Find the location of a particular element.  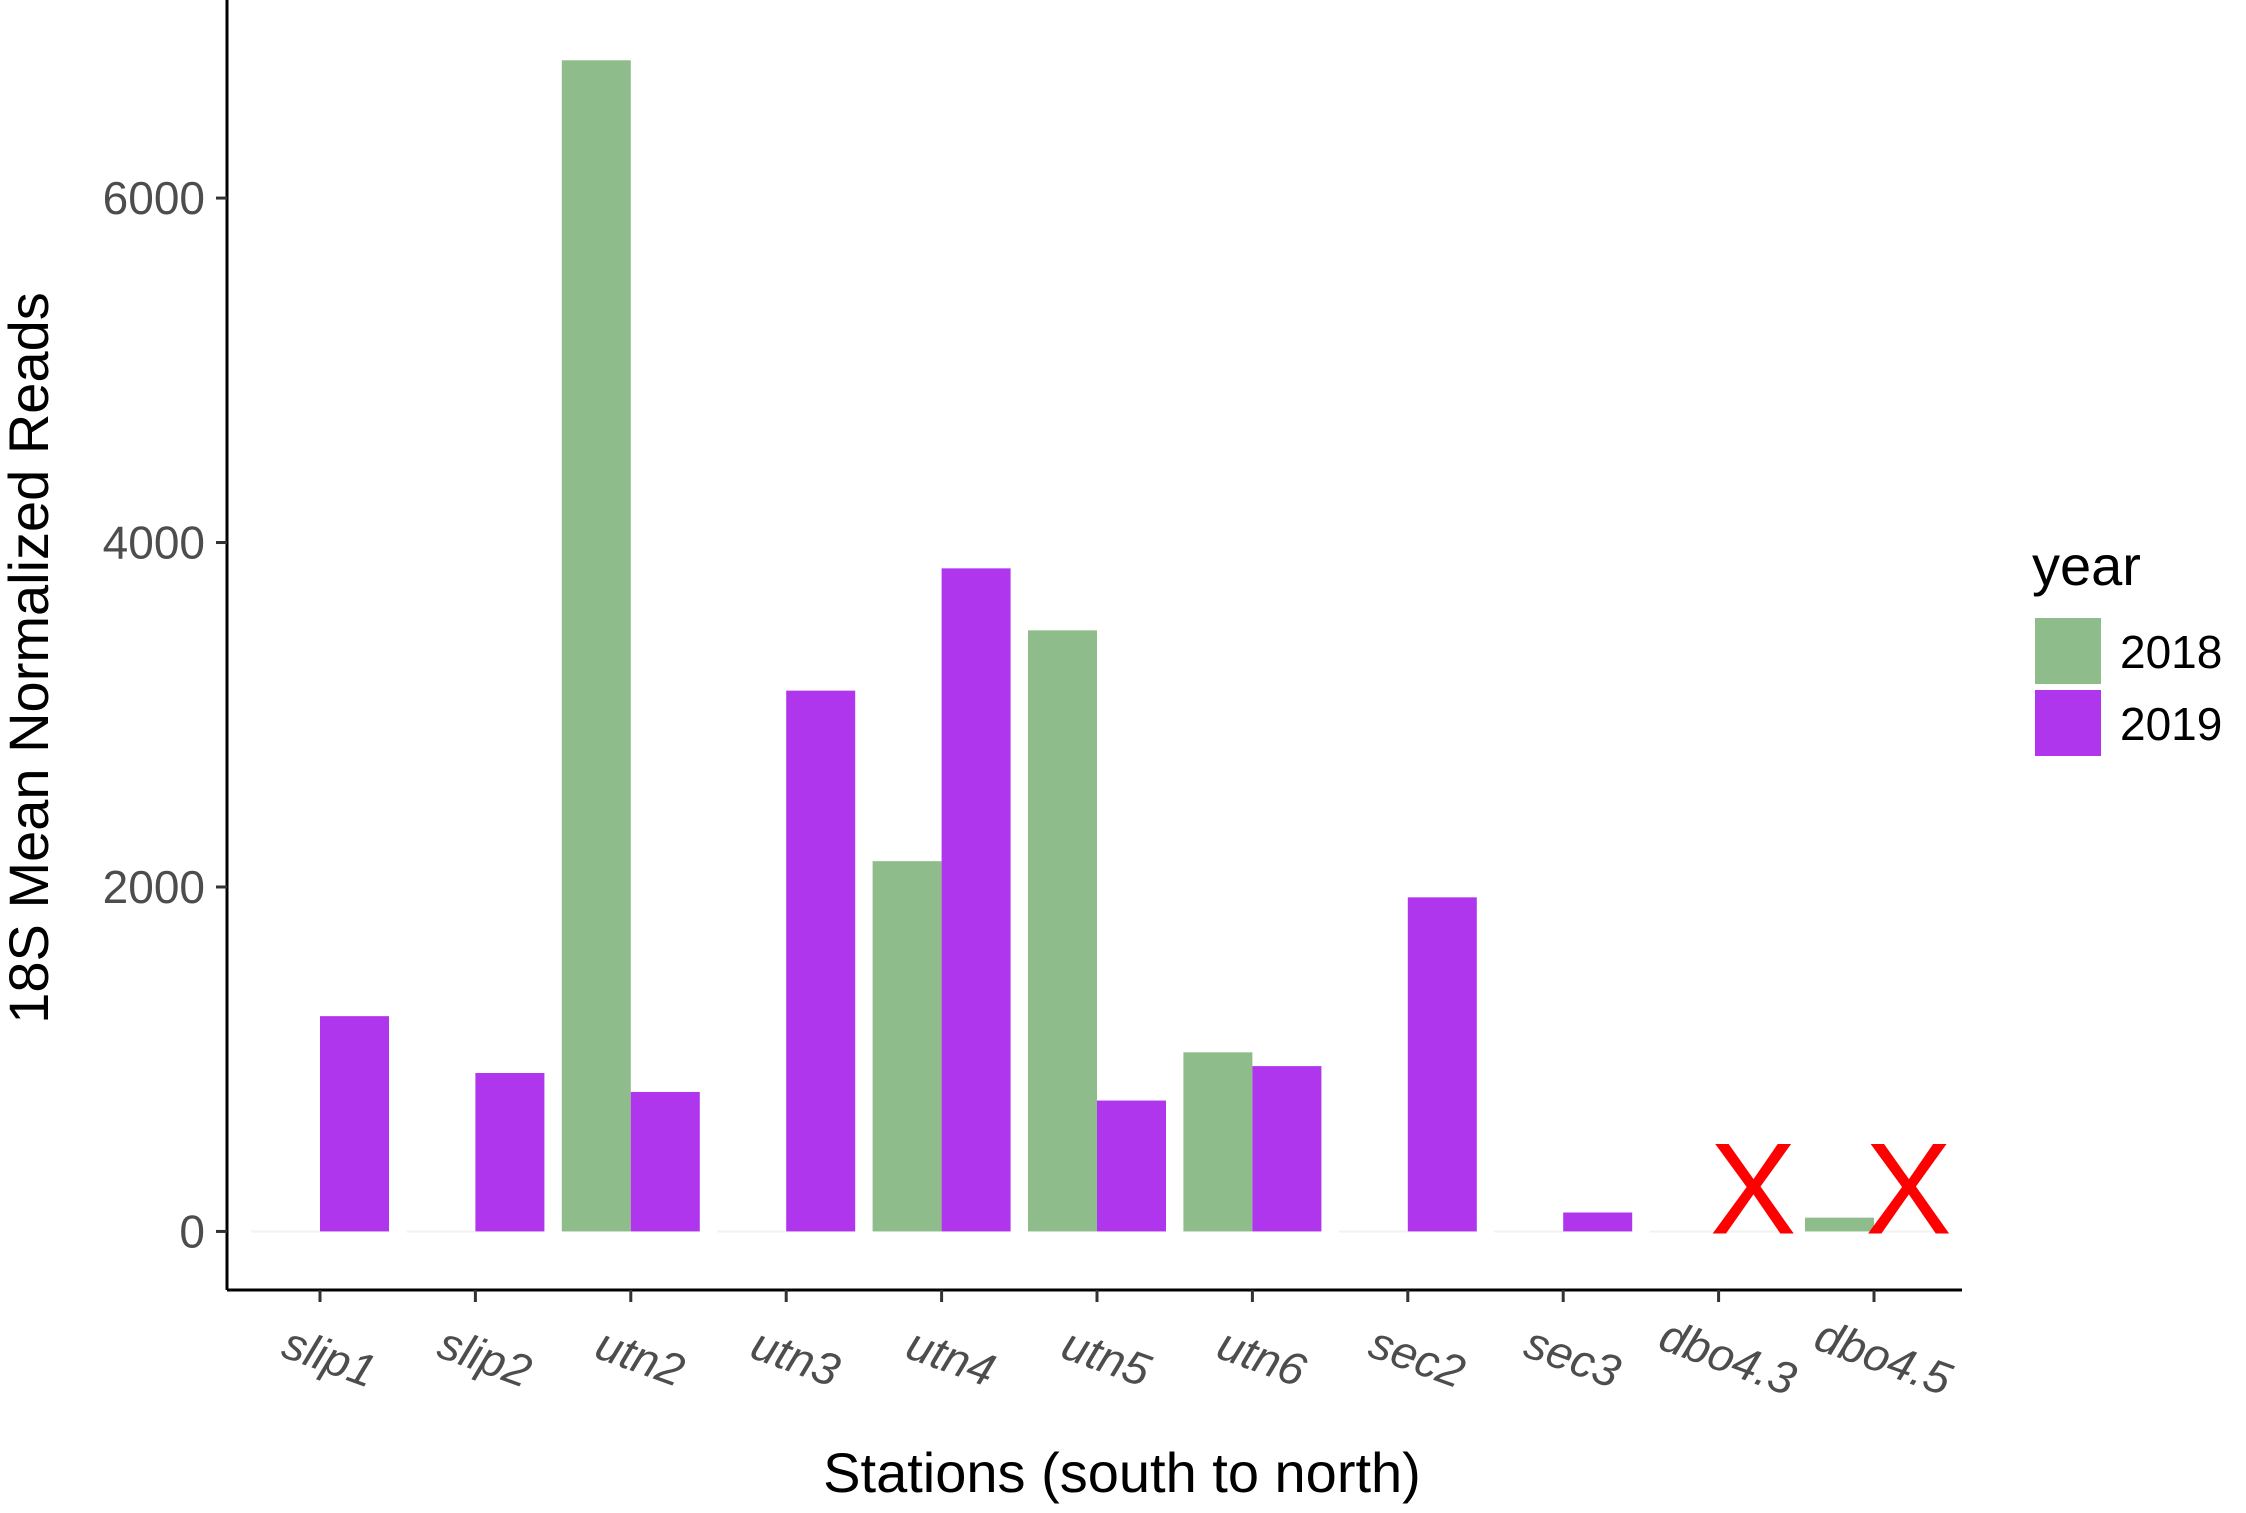

x-tick-label-slip2: slip2 is located at coordinates (485, 1356).